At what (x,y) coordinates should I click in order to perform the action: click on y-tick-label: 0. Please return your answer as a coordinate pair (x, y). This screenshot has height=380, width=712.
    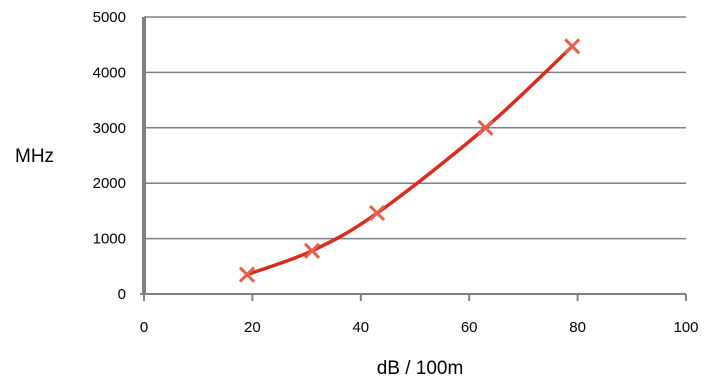
    Looking at the image, I should click on (122, 294).